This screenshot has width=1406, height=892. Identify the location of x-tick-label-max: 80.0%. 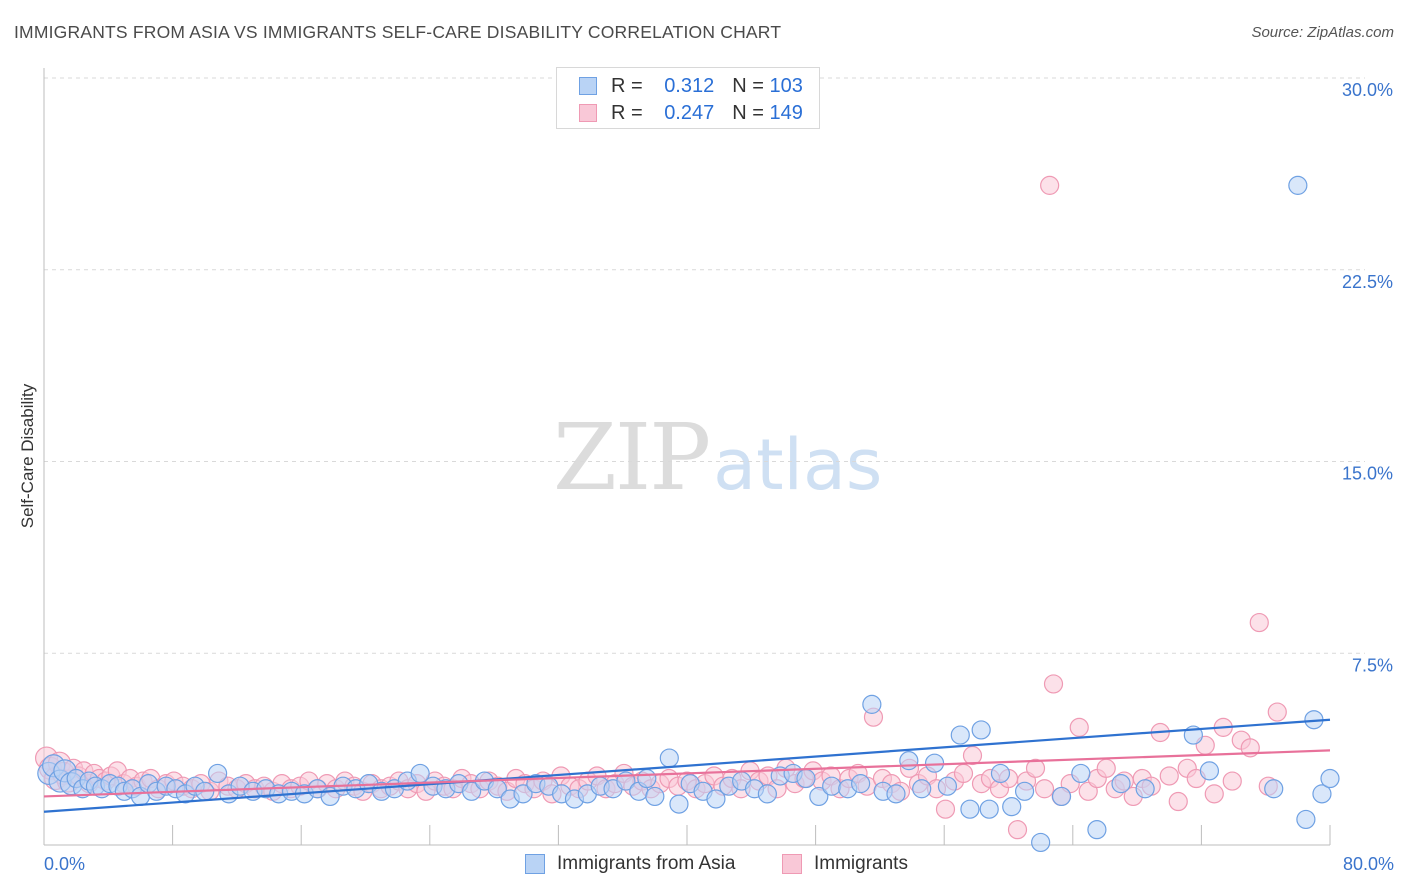
(1368, 864).